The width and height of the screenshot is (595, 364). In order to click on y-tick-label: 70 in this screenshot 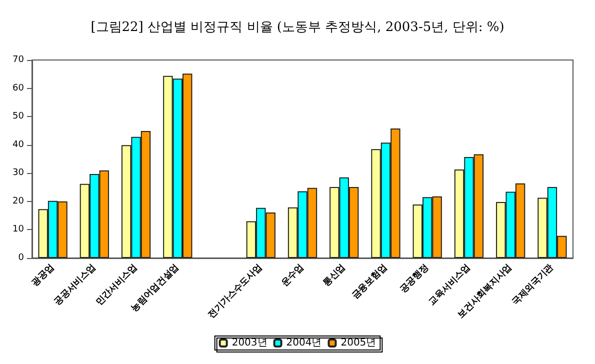, I will do `click(18, 60)`.